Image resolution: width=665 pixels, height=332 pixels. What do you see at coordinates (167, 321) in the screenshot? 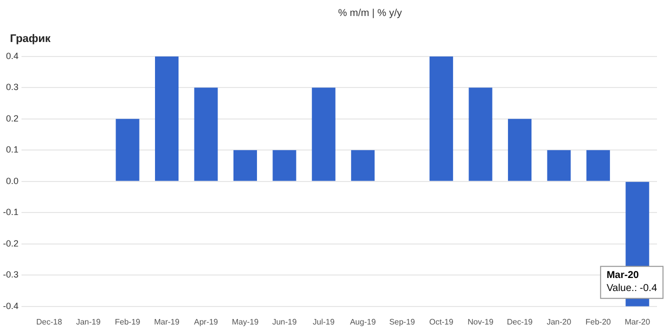
I see `x-tick-label: Mar-19` at bounding box center [167, 321].